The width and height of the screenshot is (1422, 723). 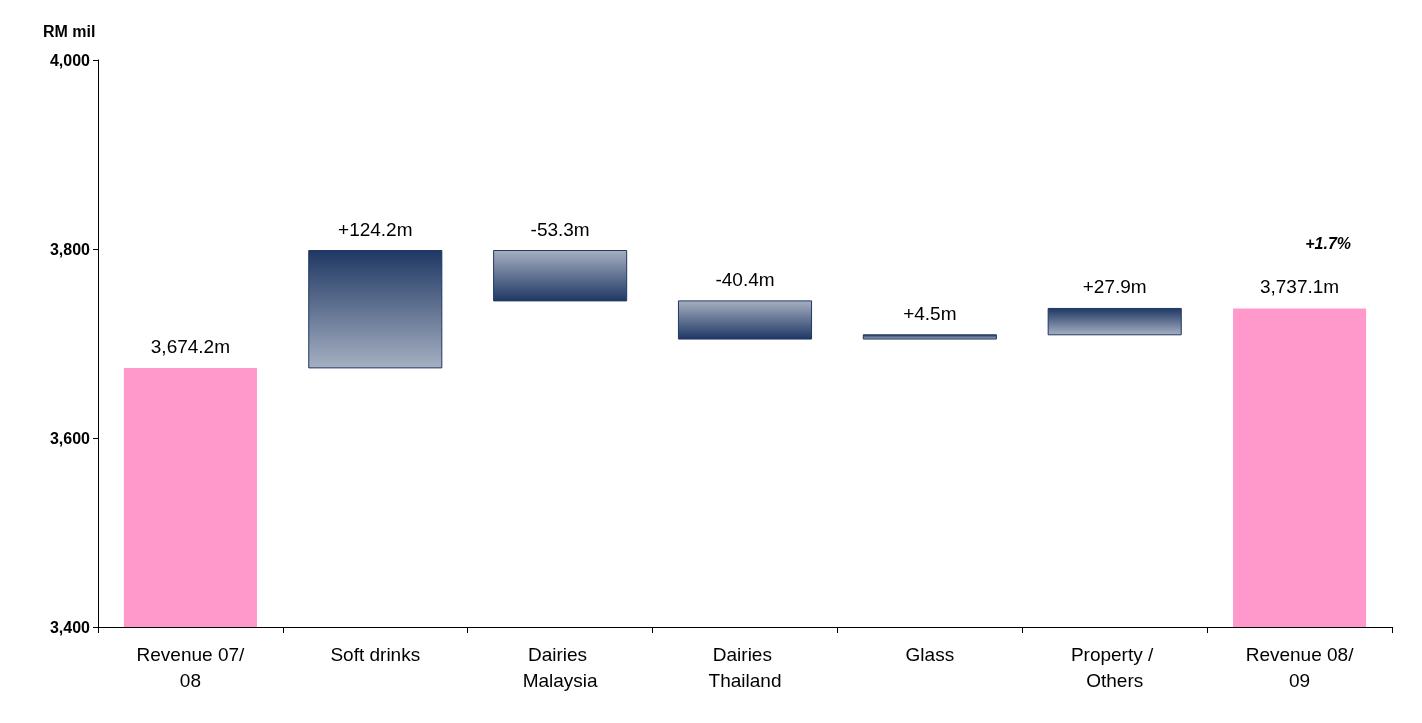 I want to click on y-tick-label: 3,800, so click(x=70, y=249).